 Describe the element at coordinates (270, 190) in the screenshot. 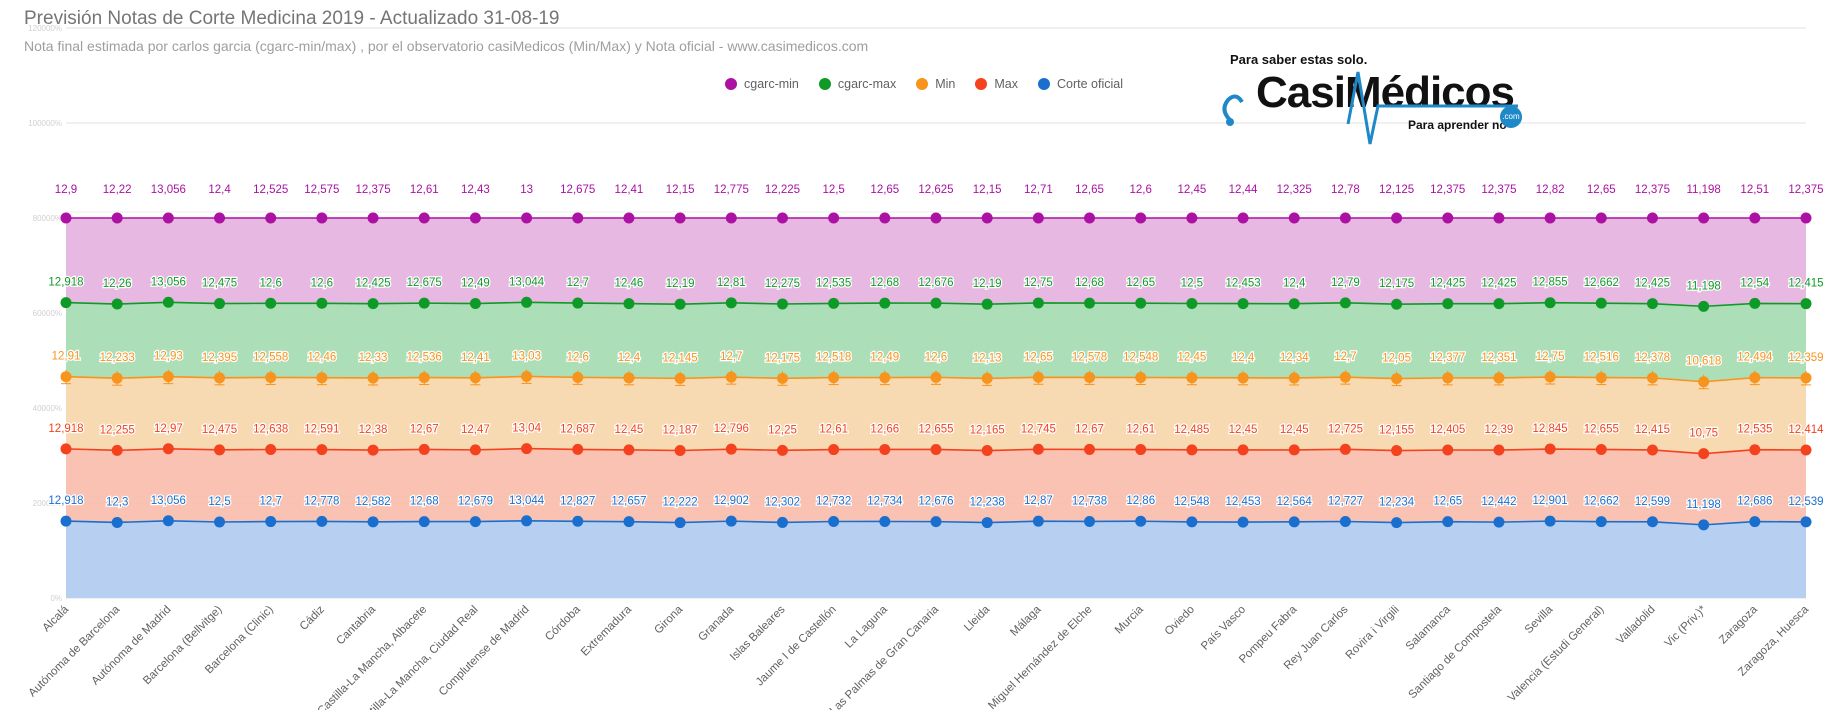

I see `data-label-cgarc-min: 12,525` at that location.